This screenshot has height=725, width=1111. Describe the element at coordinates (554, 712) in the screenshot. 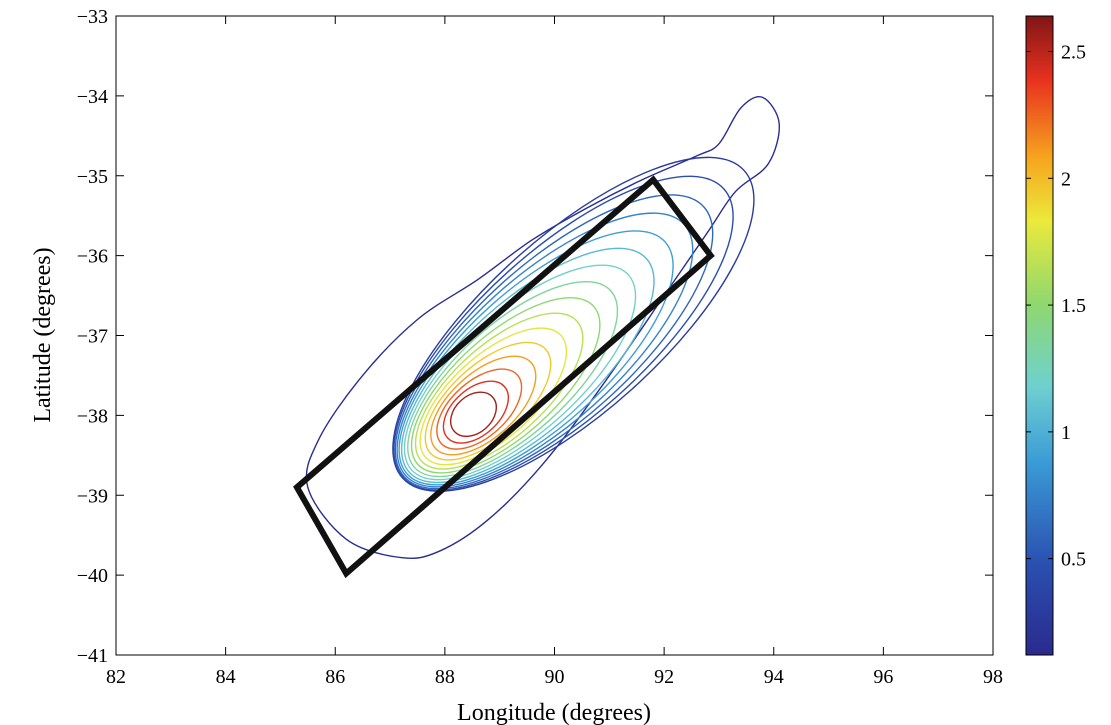

I see `x-axis-label: Longitude (degrees)` at that location.